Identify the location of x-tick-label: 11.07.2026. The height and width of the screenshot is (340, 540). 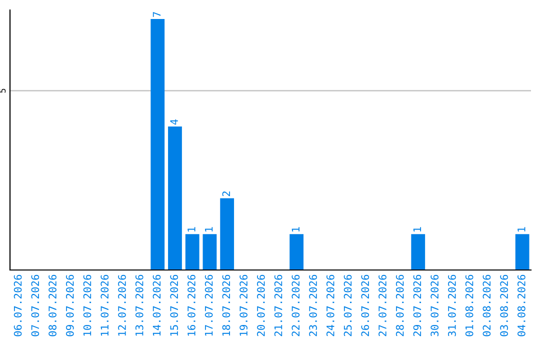
(104, 305).